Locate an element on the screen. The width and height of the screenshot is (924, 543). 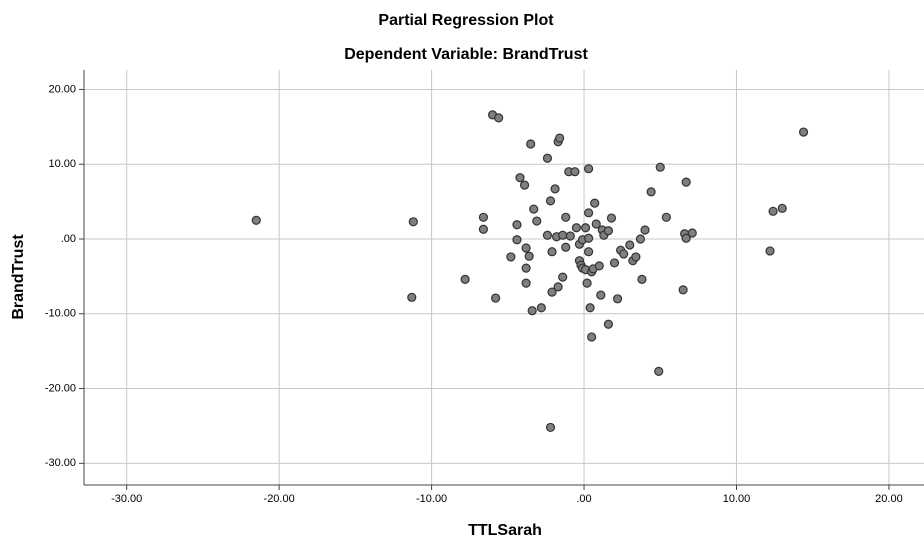
y-tick-label: .00 is located at coordinates (68, 239).